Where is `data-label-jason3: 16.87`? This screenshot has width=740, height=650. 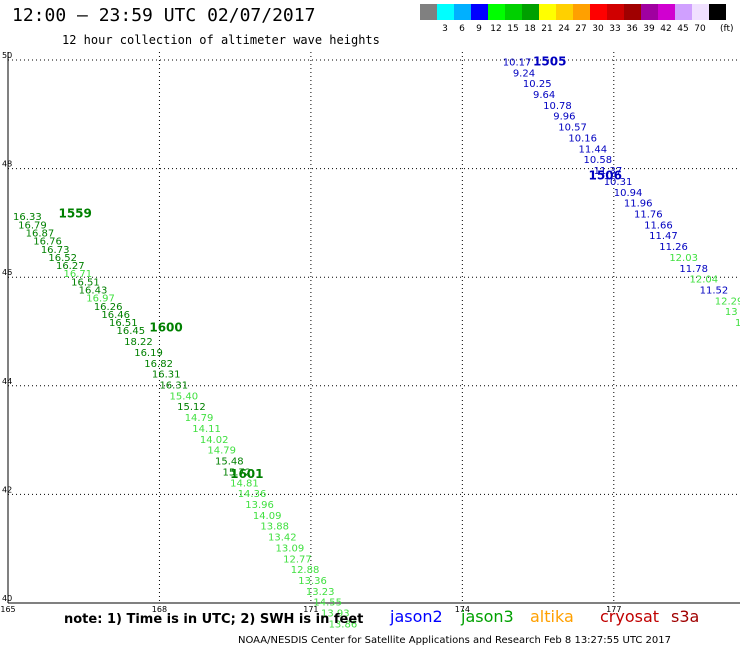 data-label-jason3: 16.87 is located at coordinates (40, 233).